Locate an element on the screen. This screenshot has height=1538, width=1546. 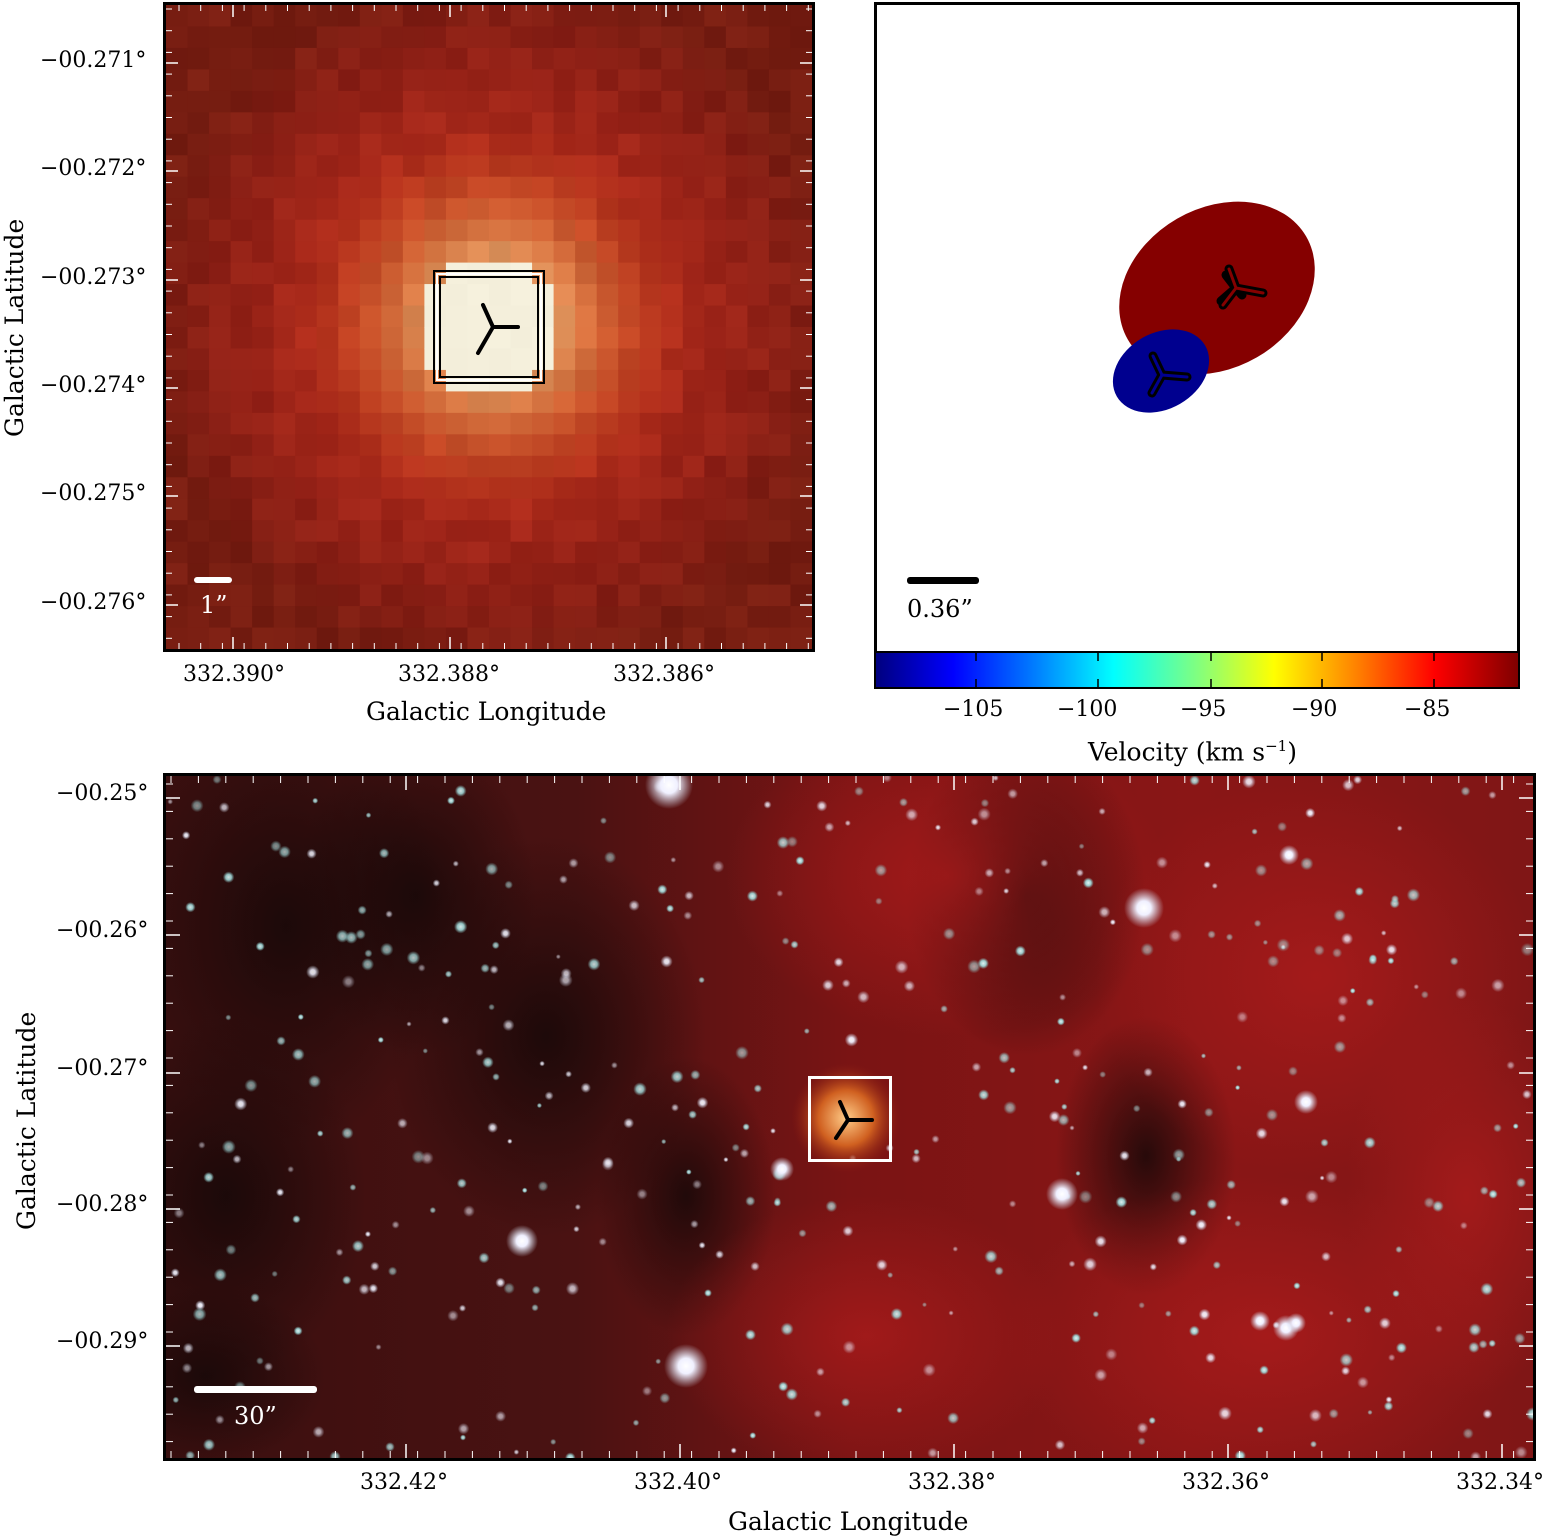
panel-c-xtick-3: 332.38° is located at coordinates (952, 1482).